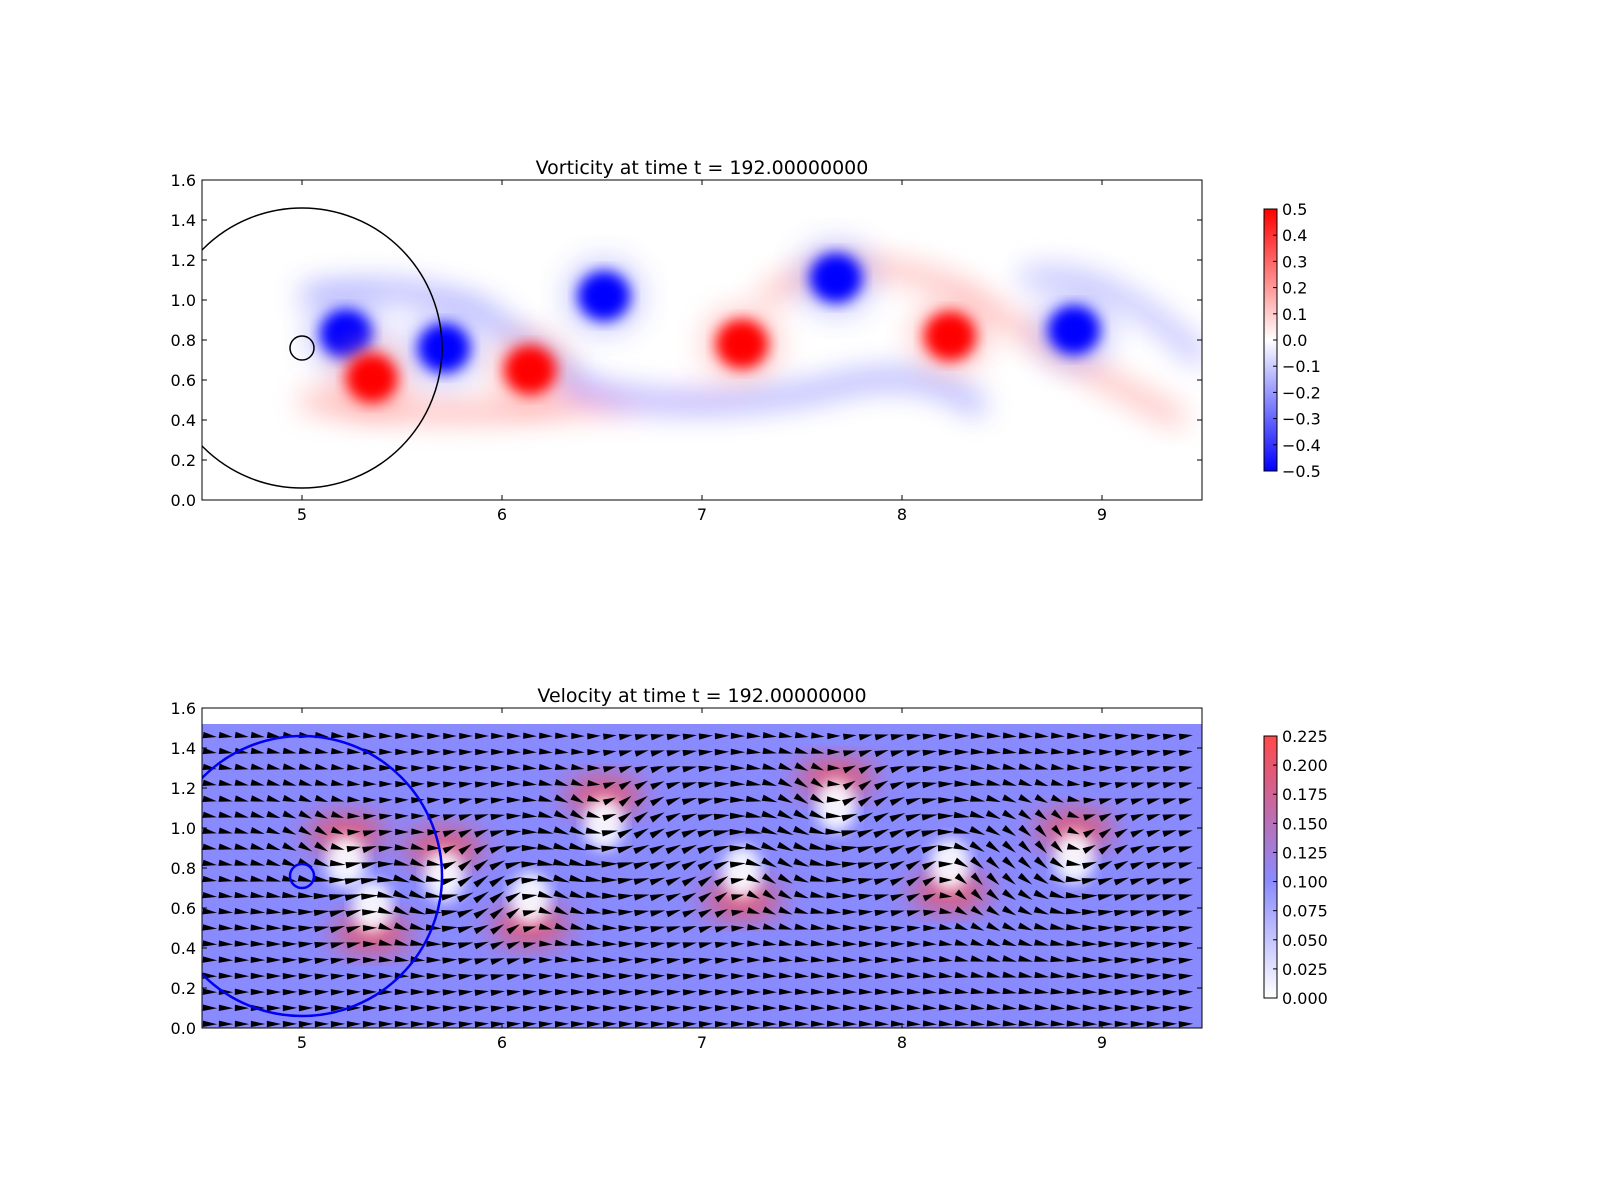 The width and height of the screenshot is (1600, 1200). I want to click on velocity-cbar-tick-label: 0.175, so click(1305, 794).